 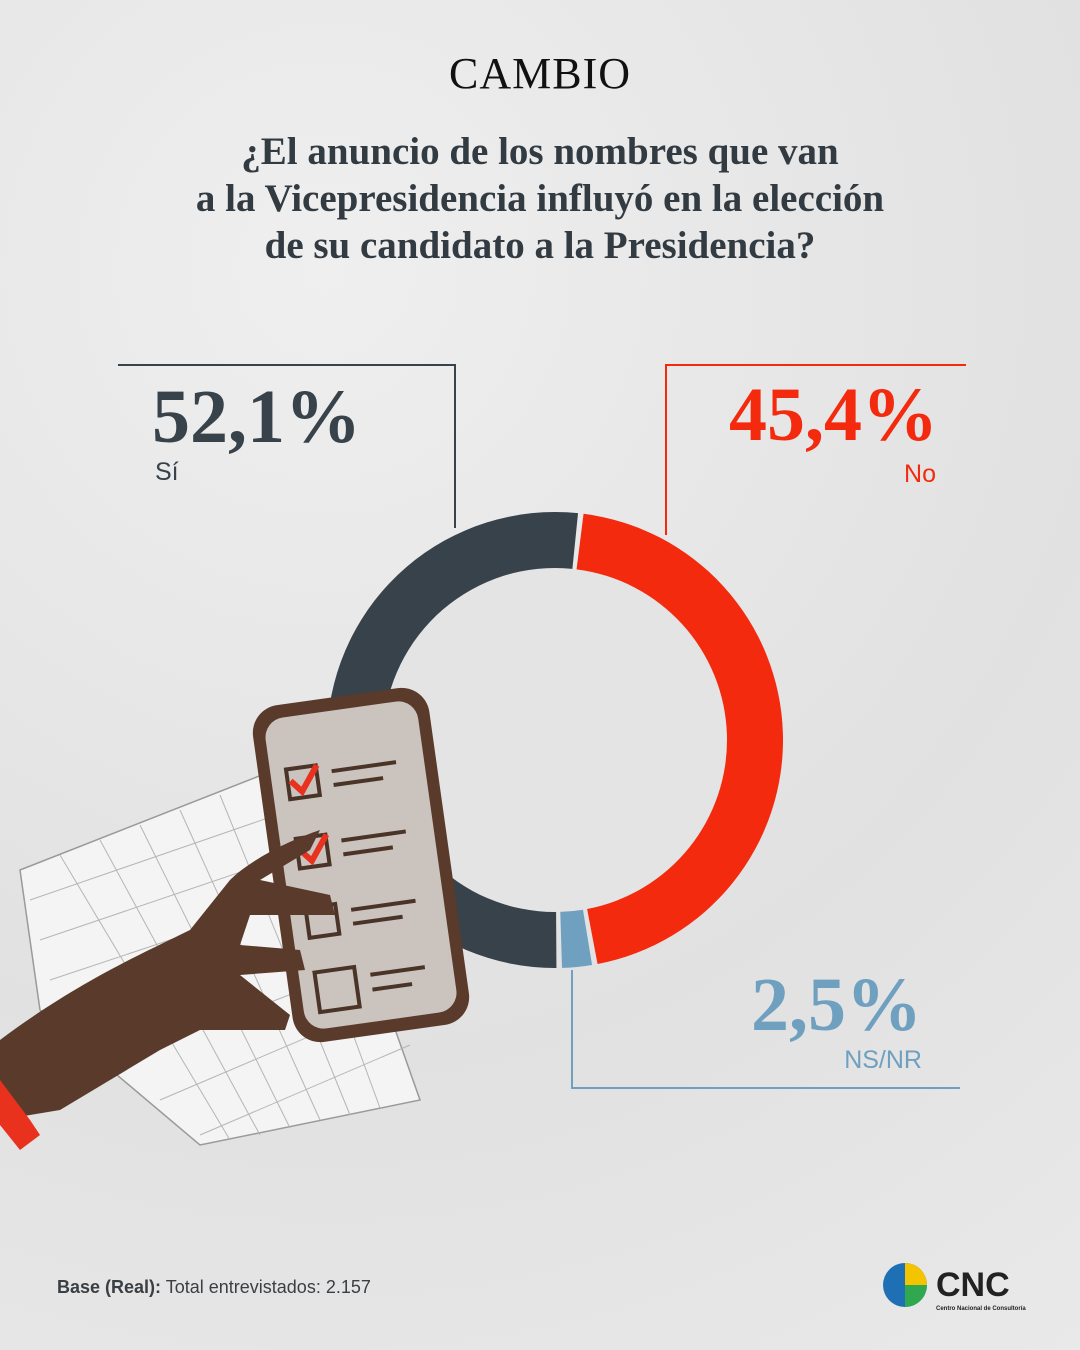 What do you see at coordinates (920, 474) in the screenshot?
I see `category-label: No` at bounding box center [920, 474].